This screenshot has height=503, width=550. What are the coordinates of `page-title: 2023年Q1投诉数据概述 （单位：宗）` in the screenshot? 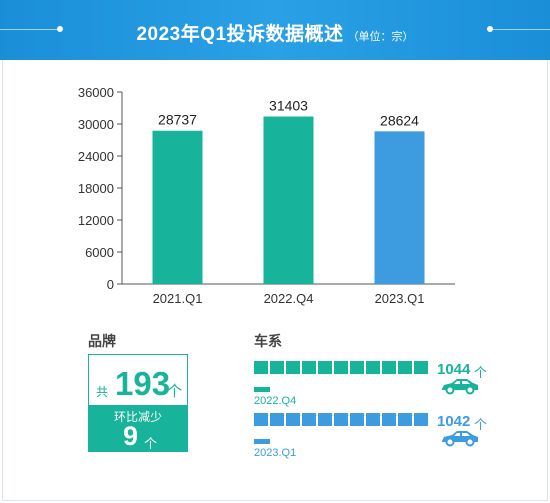 It's located at (275, 32).